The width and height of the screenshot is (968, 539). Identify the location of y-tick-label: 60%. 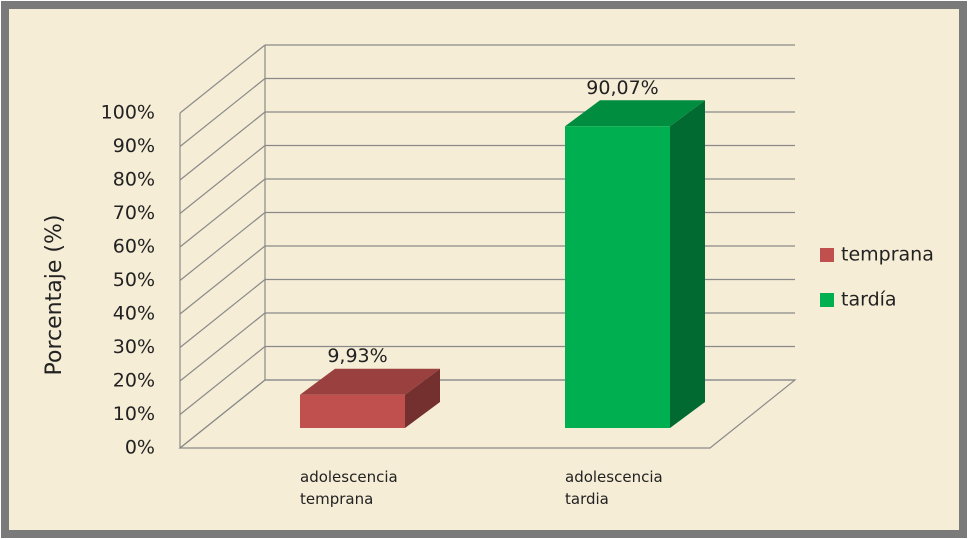
(134, 247).